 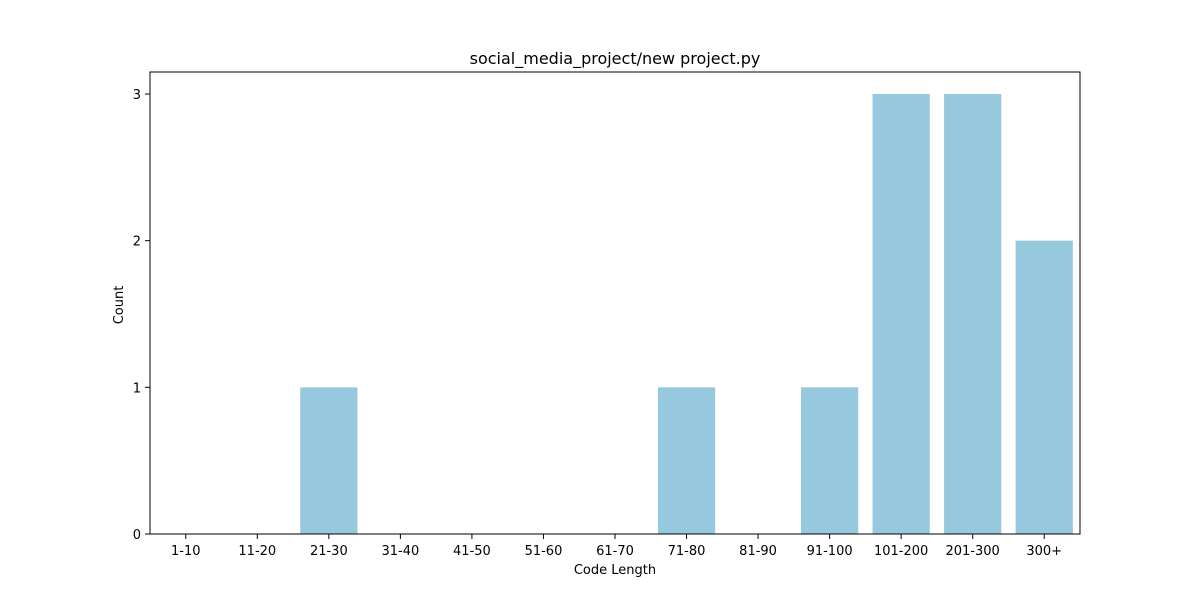 I want to click on x-tick-label: 11-20, so click(x=257, y=551).